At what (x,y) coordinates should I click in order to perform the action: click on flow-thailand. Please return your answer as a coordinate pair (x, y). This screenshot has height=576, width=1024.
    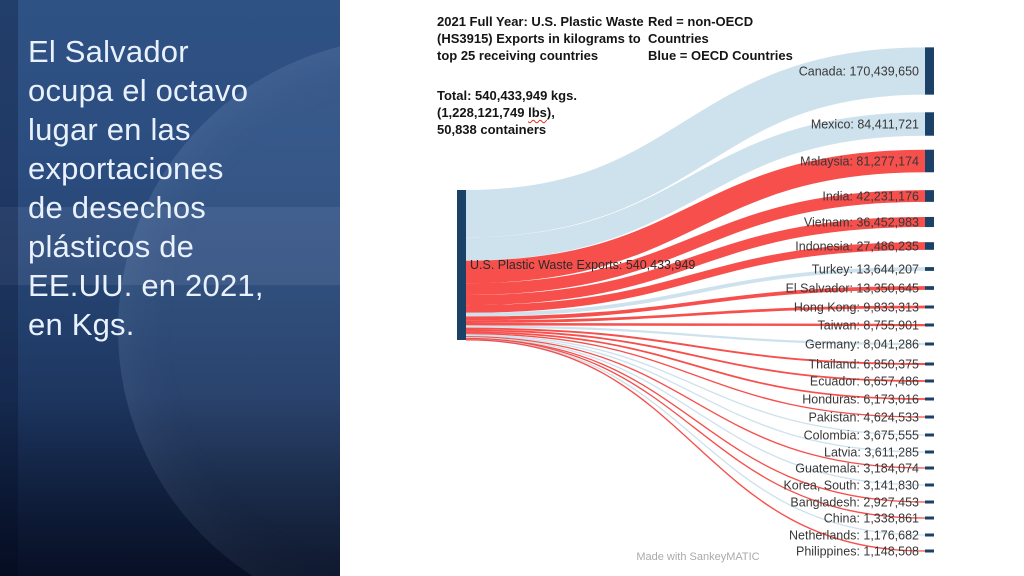
    Looking at the image, I should click on (695, 346).